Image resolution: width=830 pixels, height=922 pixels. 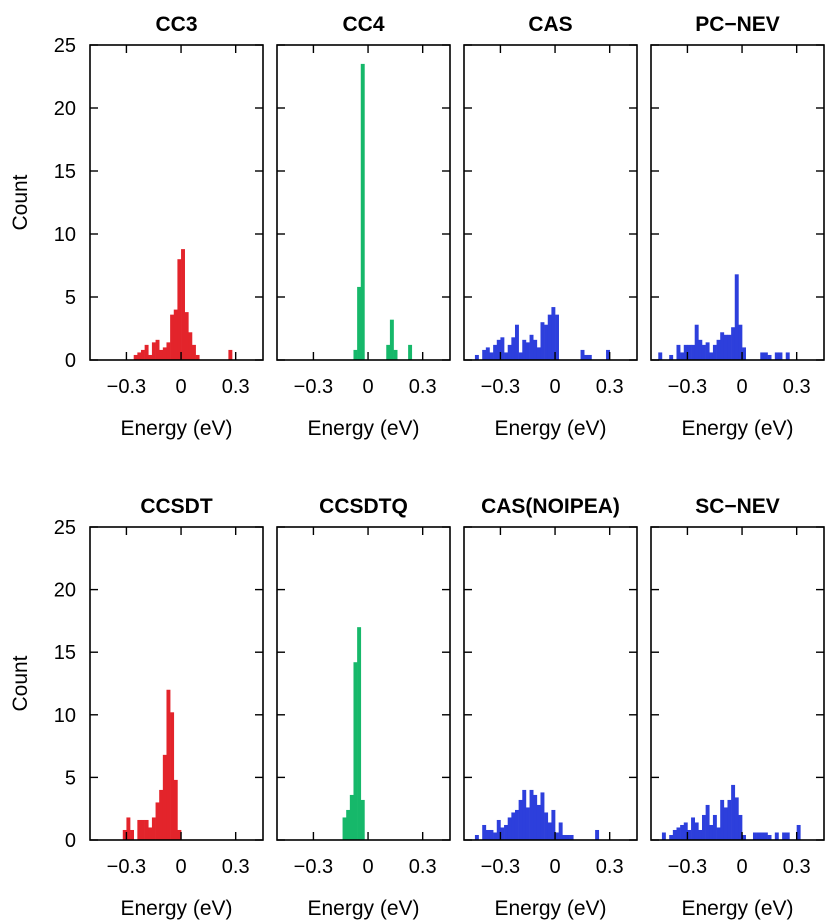 I want to click on panel-cc4: −0.3 0 0.3 CC4 Energy (eV), so click(x=363, y=226).